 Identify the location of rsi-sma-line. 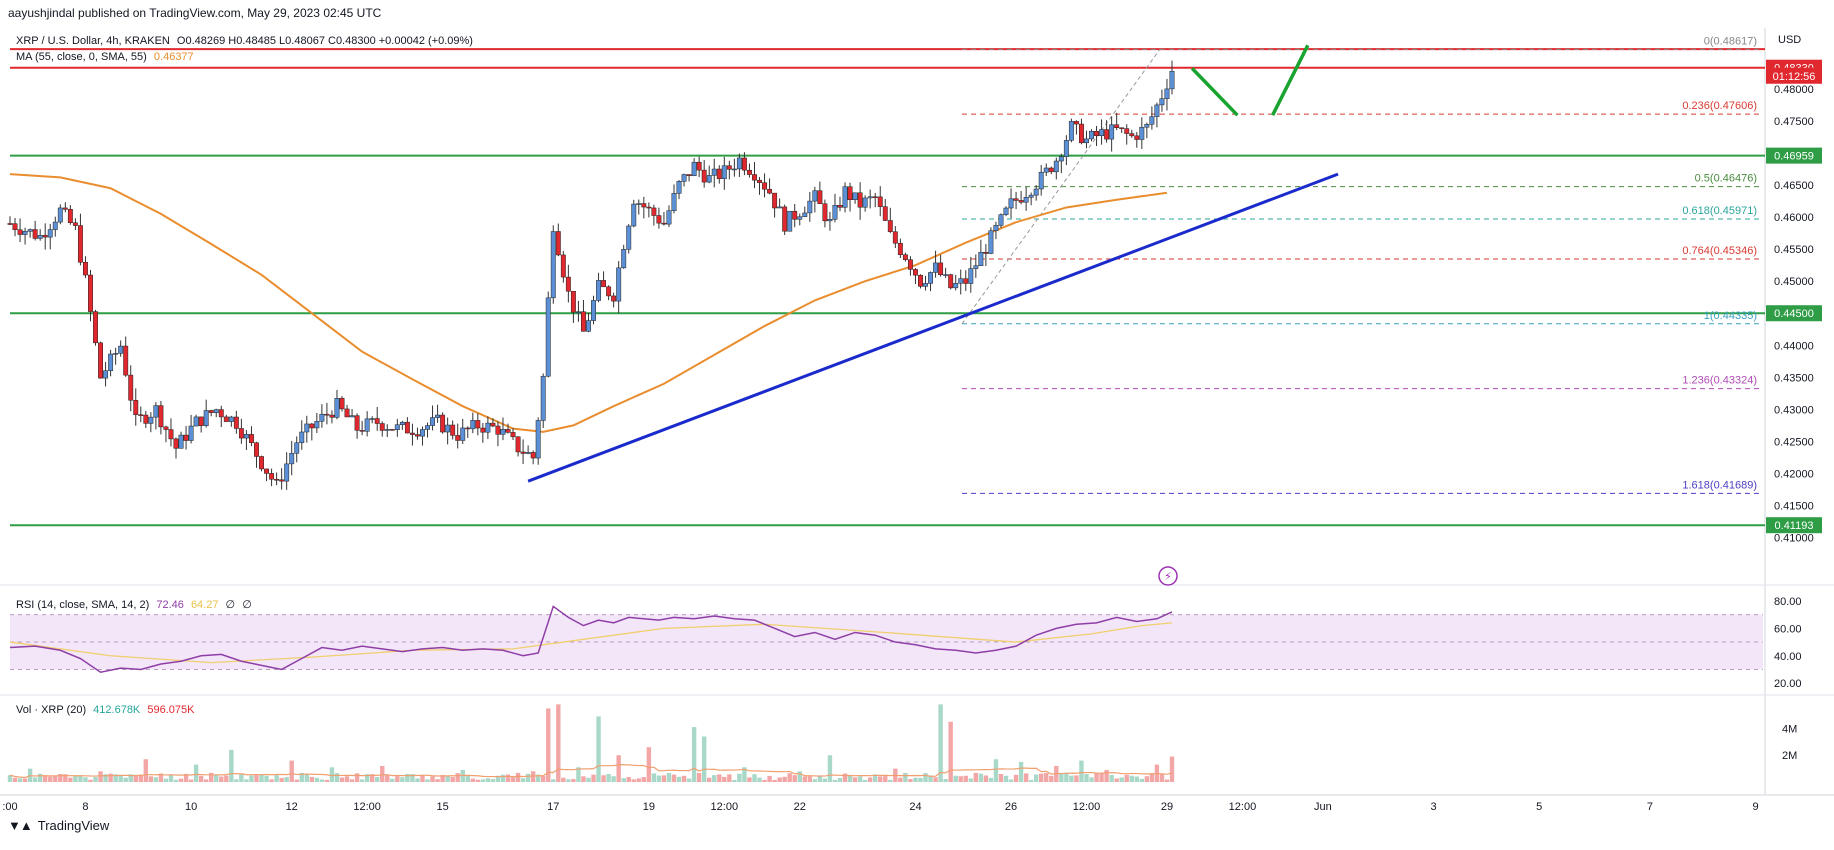
(591, 643).